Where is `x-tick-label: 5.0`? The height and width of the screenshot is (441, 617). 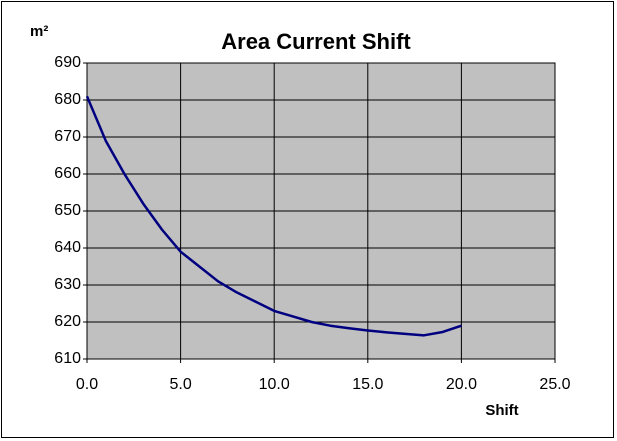 x-tick-label: 5.0 is located at coordinates (180, 384).